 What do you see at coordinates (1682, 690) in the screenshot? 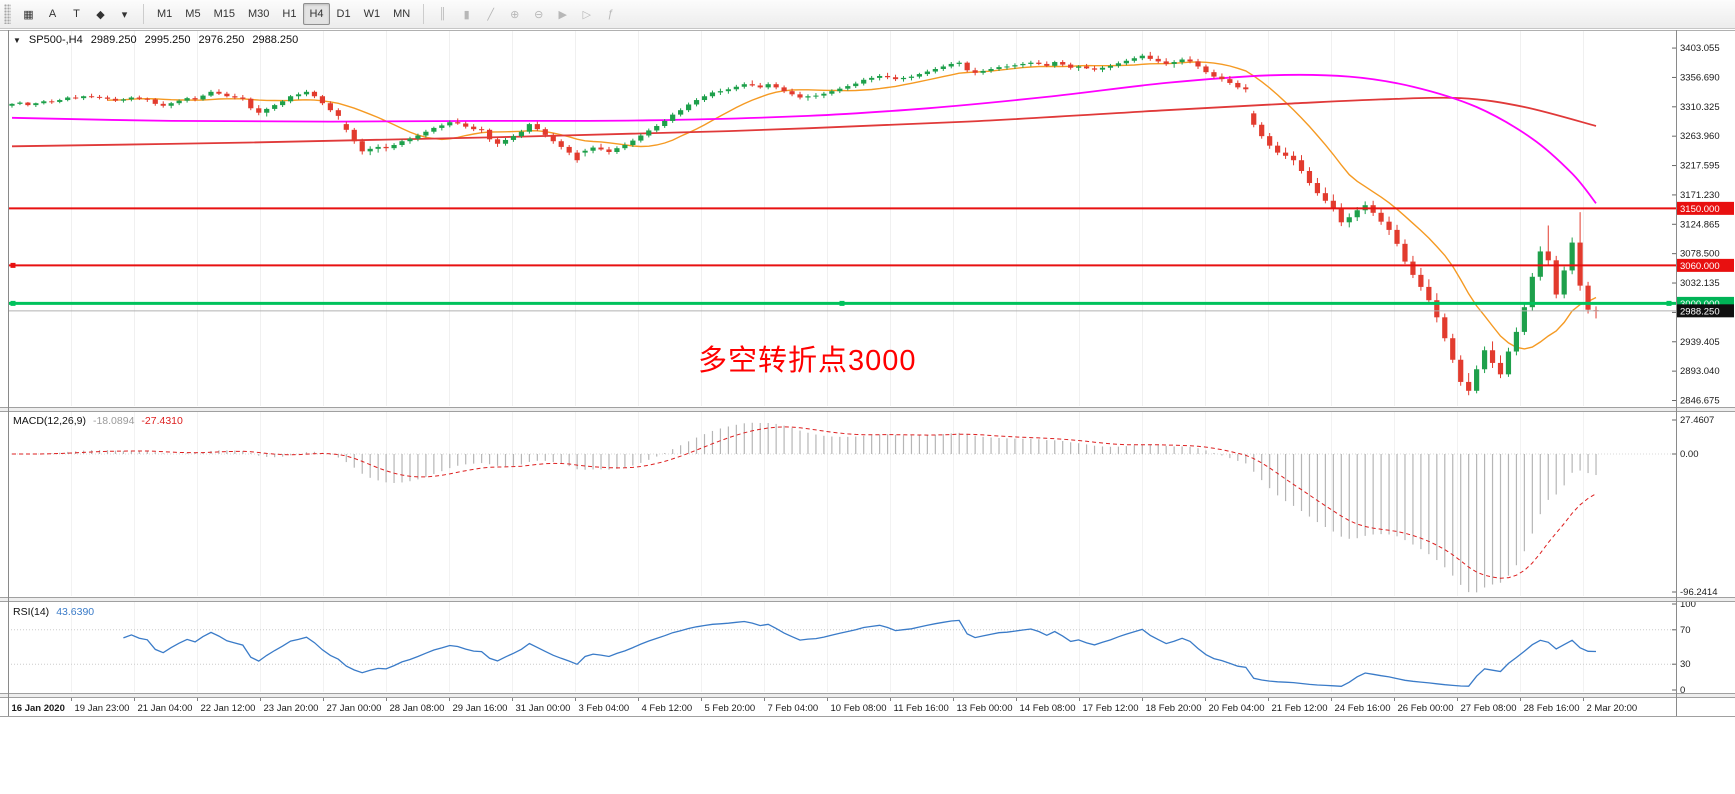
I see `rsi-axis-label: 0` at bounding box center [1682, 690].